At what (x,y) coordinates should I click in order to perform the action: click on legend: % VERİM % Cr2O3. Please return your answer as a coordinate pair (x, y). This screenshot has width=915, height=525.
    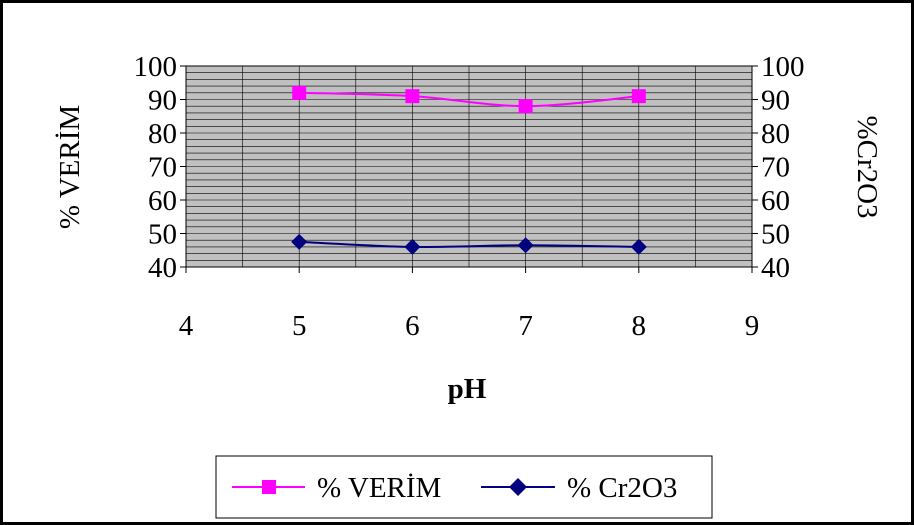
    Looking at the image, I should click on (464, 487).